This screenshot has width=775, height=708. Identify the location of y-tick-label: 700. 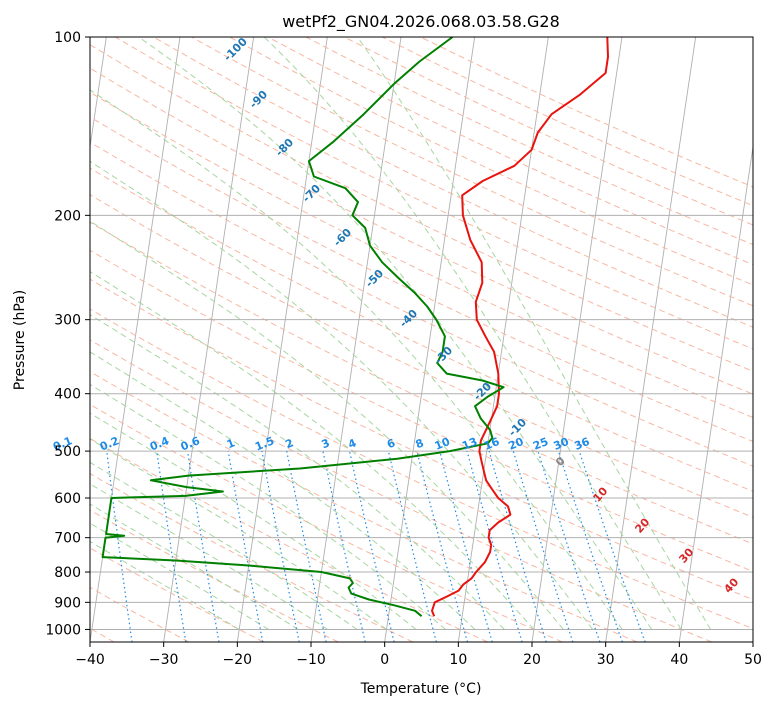
(67, 539).